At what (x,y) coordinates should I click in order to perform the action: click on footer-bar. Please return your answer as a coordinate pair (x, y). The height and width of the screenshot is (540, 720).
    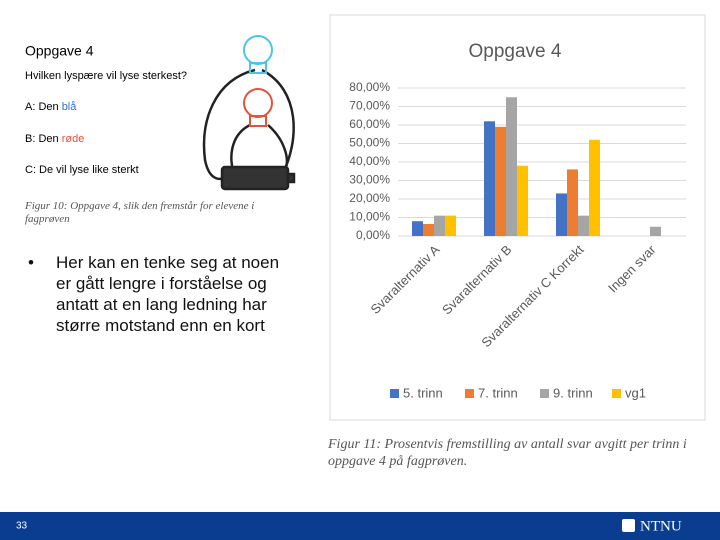
    Looking at the image, I should click on (360, 526).